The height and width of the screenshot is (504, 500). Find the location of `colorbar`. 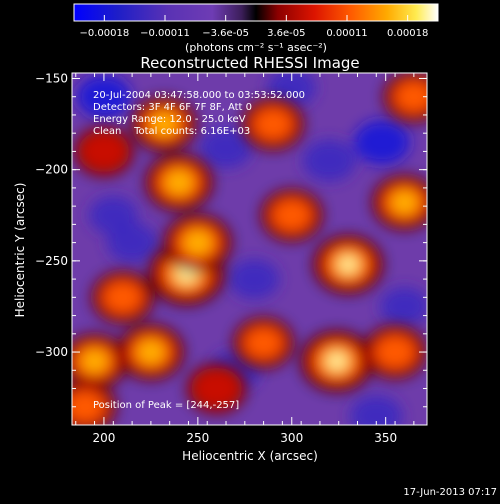

colorbar is located at coordinates (256, 12).